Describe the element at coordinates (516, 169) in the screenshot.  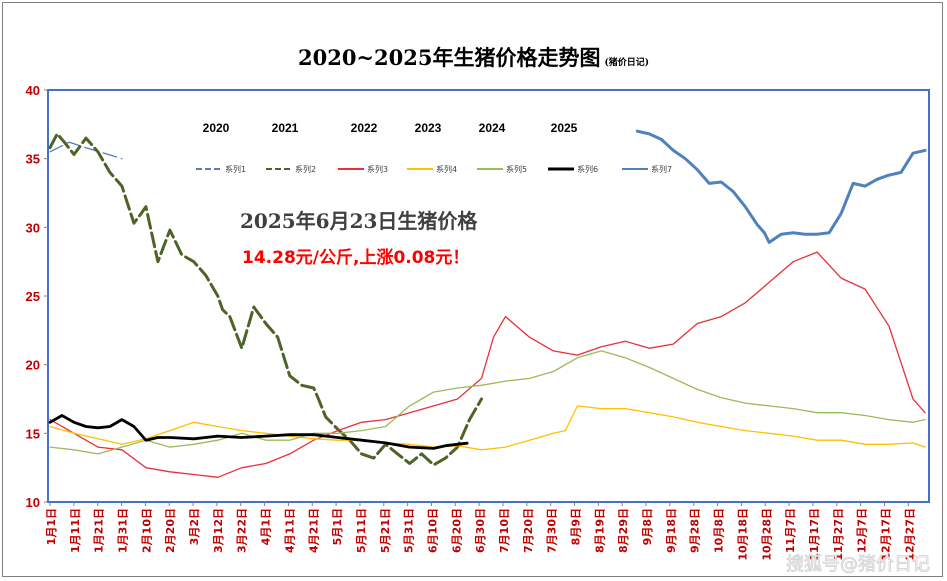
I see `legend-label: 系列5` at that location.